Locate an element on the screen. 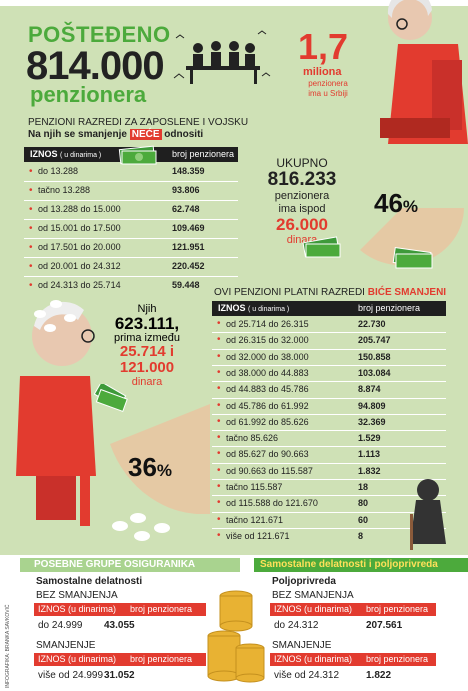 The image size is (468, 691). row-count-value: 60 is located at coordinates (363, 519).